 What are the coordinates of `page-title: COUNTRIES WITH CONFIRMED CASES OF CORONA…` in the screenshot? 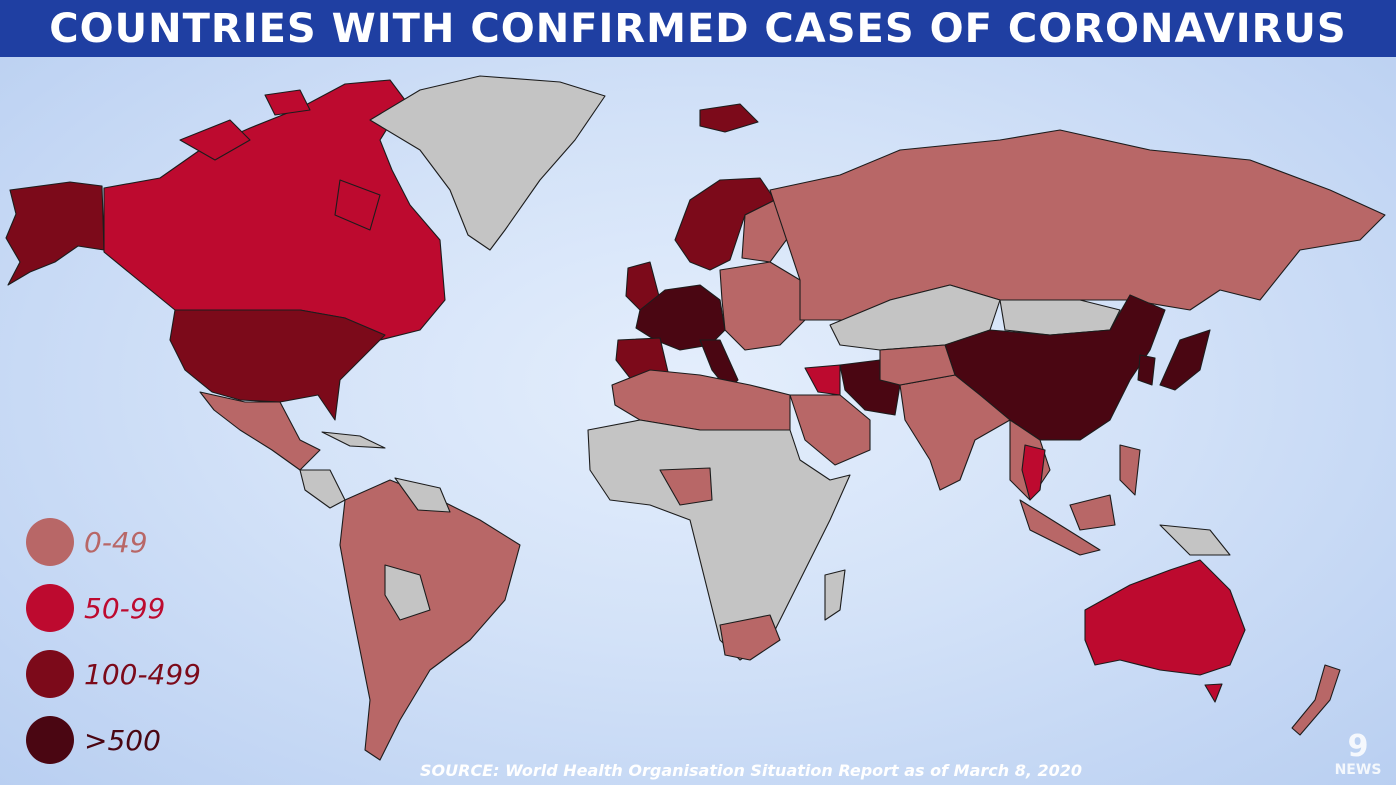 It's located at (698, 28).